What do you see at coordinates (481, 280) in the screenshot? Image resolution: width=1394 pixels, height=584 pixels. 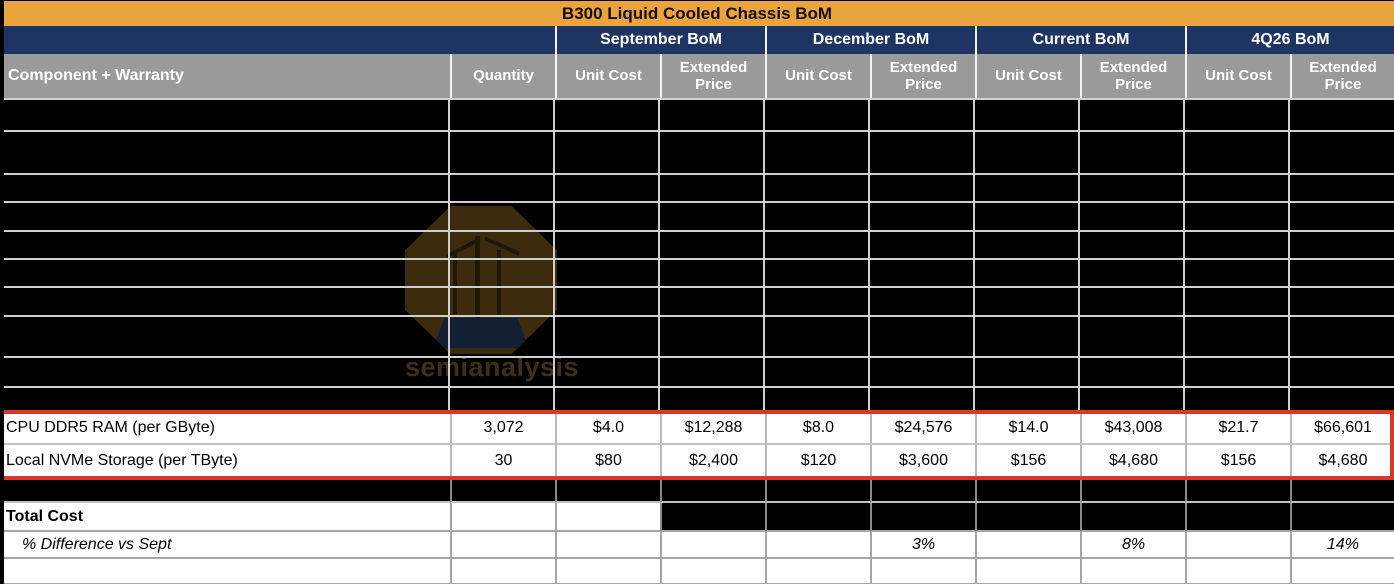 I see `semianalysis-logo-icon` at bounding box center [481, 280].